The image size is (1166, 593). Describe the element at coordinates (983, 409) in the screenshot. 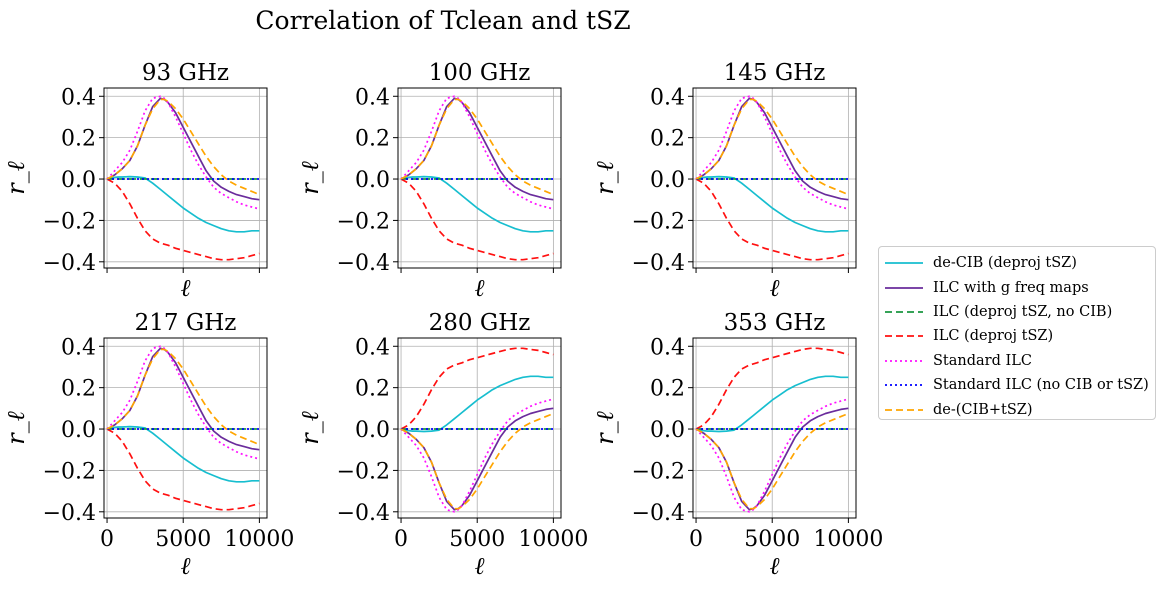

I see `legend-label: de-(CIB+tSZ)` at that location.